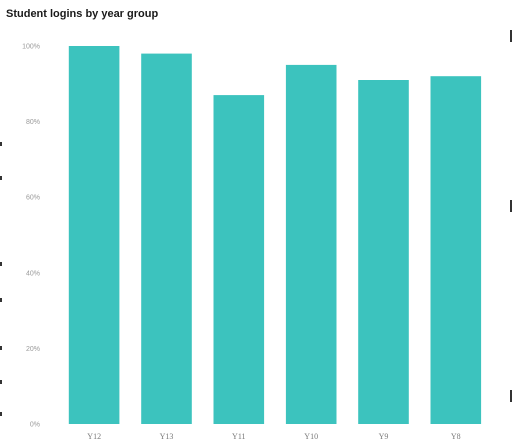 Image resolution: width=512 pixels, height=448 pixels. What do you see at coordinates (456, 436) in the screenshot?
I see `x-tick-label: Y8` at bounding box center [456, 436].